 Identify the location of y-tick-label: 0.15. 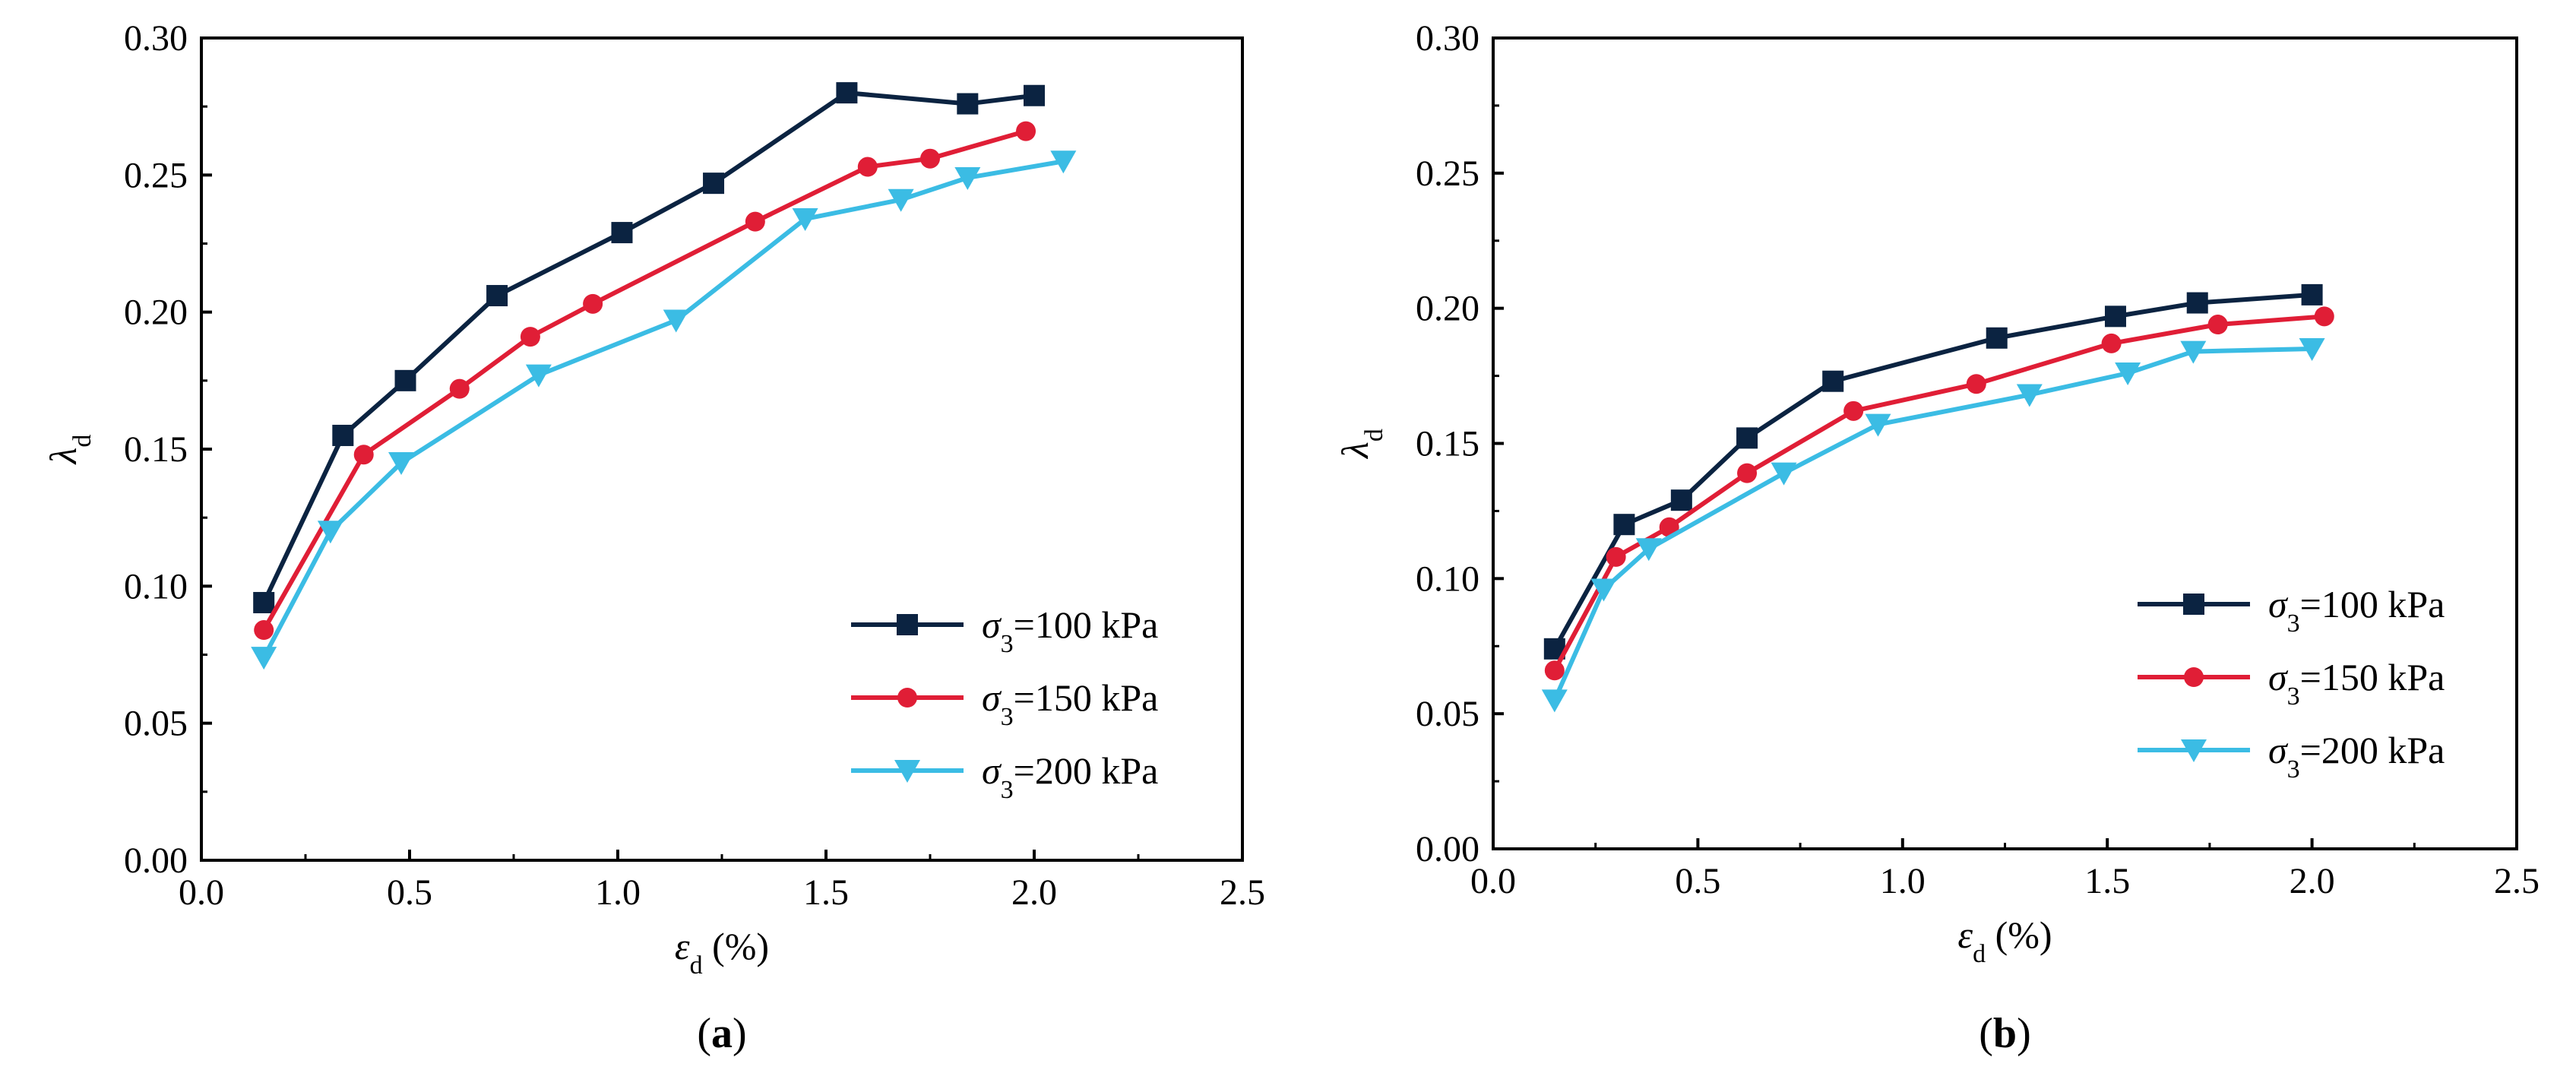
(156, 449).